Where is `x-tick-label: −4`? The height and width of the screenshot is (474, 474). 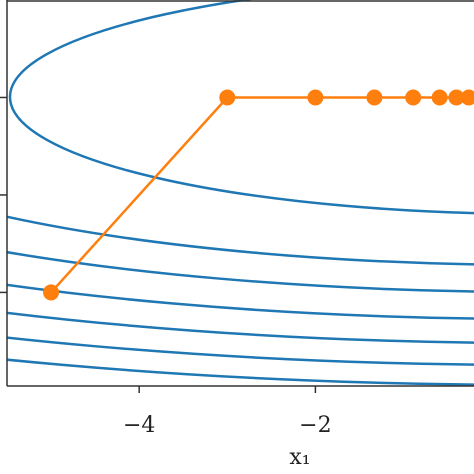
x-tick-label: −4 is located at coordinates (139, 425).